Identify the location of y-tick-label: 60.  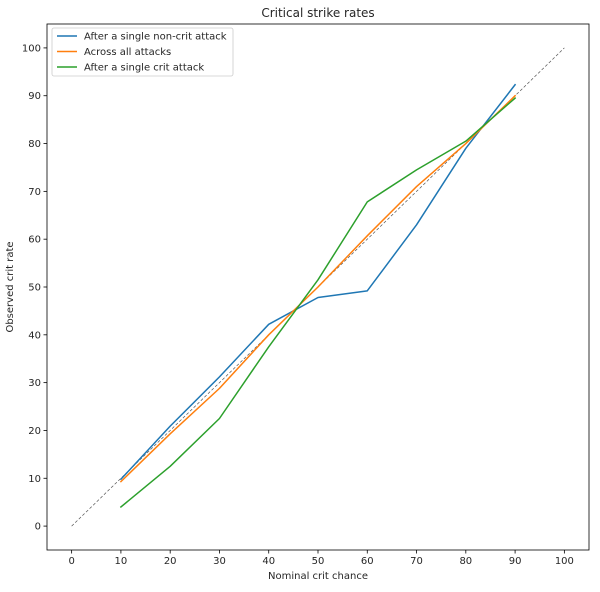
(34, 240).